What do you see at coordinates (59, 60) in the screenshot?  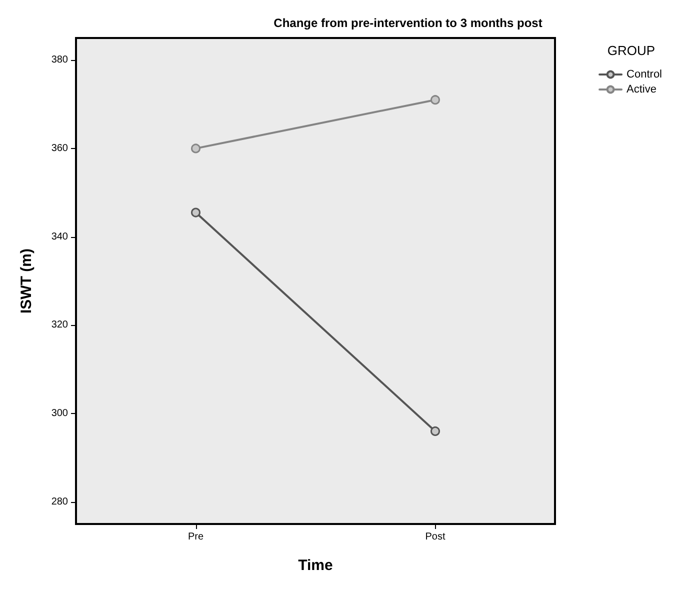 I see `y-tick-label: 380` at bounding box center [59, 60].